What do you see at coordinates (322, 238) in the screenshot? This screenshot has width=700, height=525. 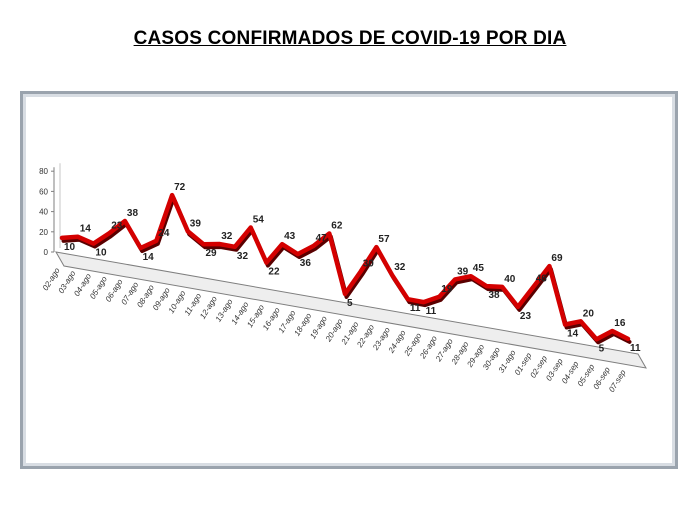 I see `data-label: 47` at bounding box center [322, 238].